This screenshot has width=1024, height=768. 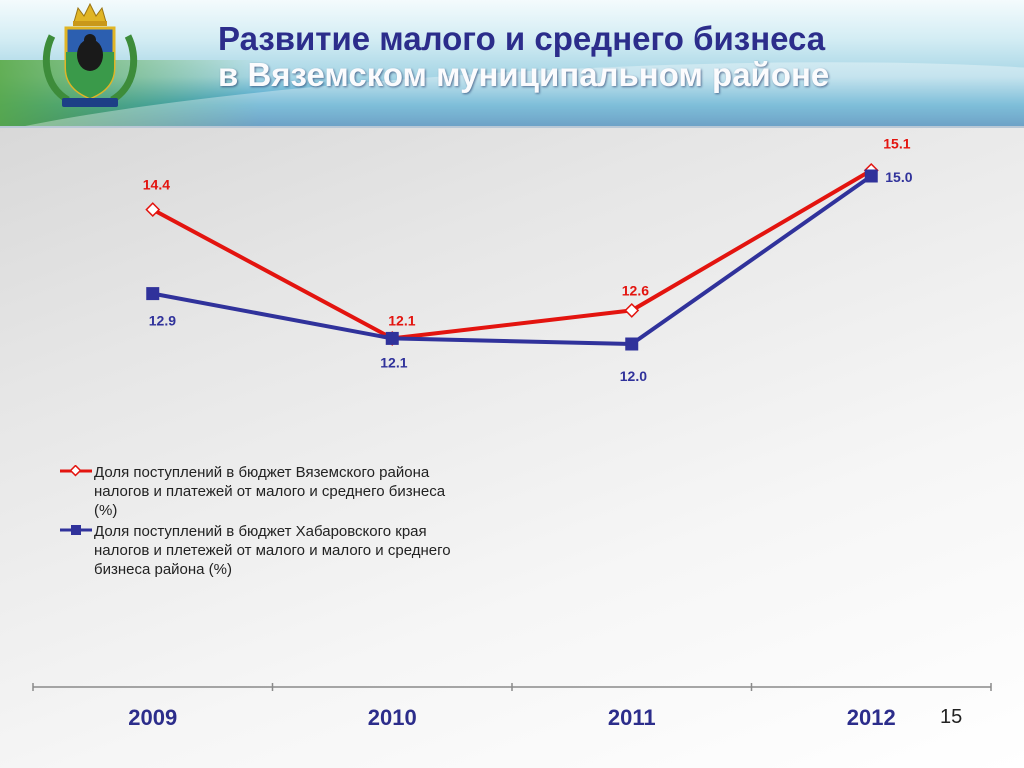 I want to click on series-2-data-label-2011: 12.0, so click(x=633, y=376).